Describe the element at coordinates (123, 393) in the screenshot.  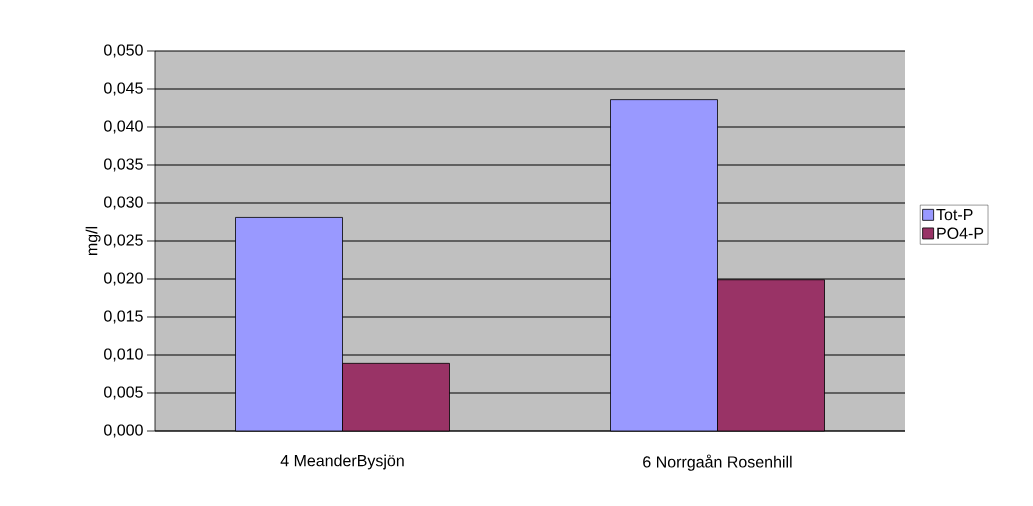
I see `y-tick-label: 0,005` at that location.